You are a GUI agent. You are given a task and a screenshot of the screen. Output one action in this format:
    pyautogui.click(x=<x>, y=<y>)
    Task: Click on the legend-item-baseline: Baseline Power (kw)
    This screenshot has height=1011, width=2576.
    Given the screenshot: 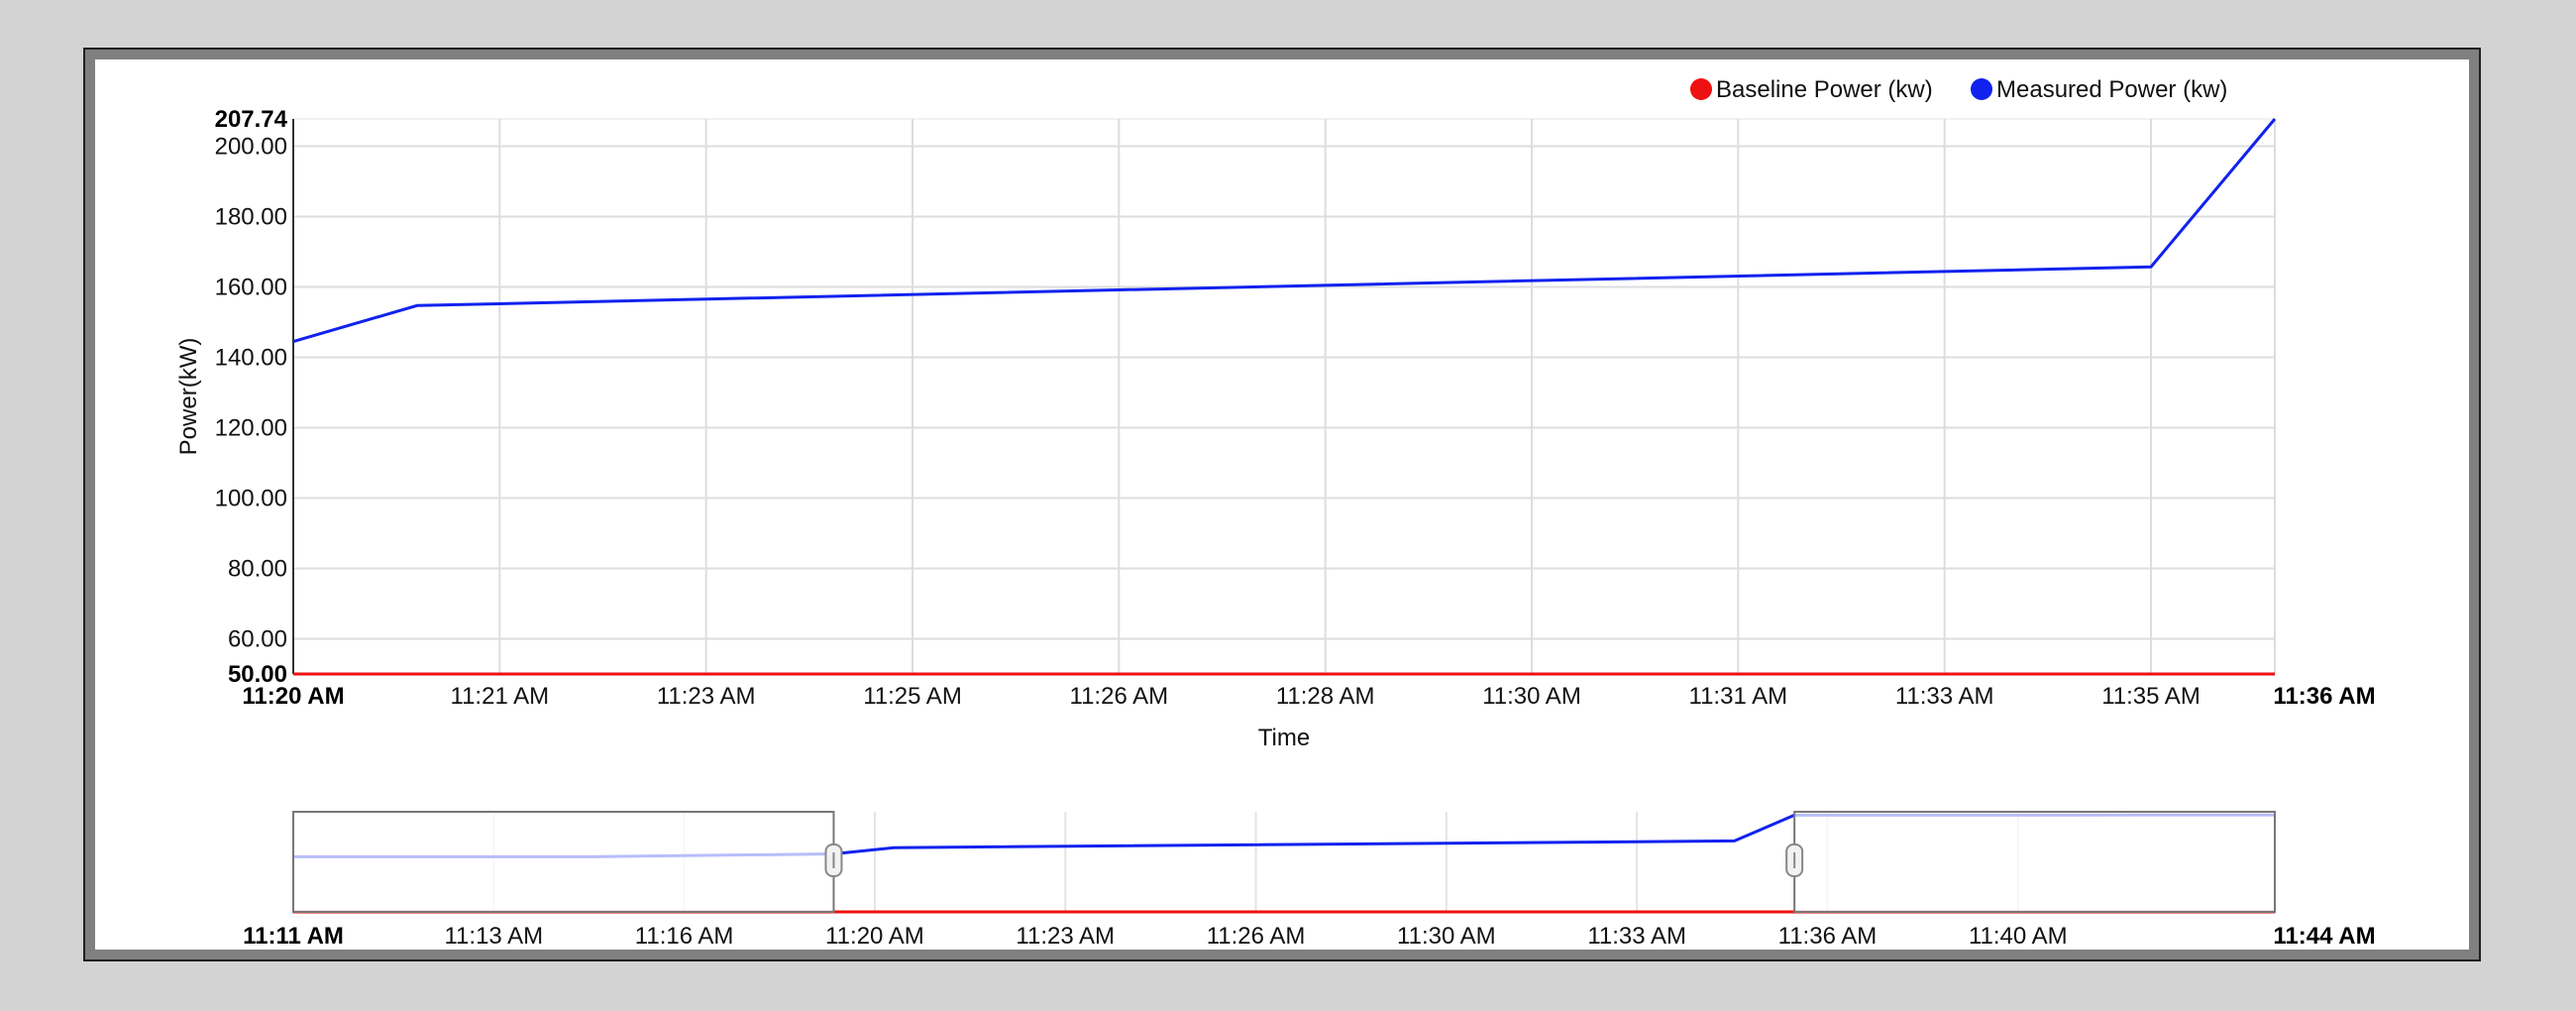 What is the action you would take?
    pyautogui.click(x=1812, y=89)
    